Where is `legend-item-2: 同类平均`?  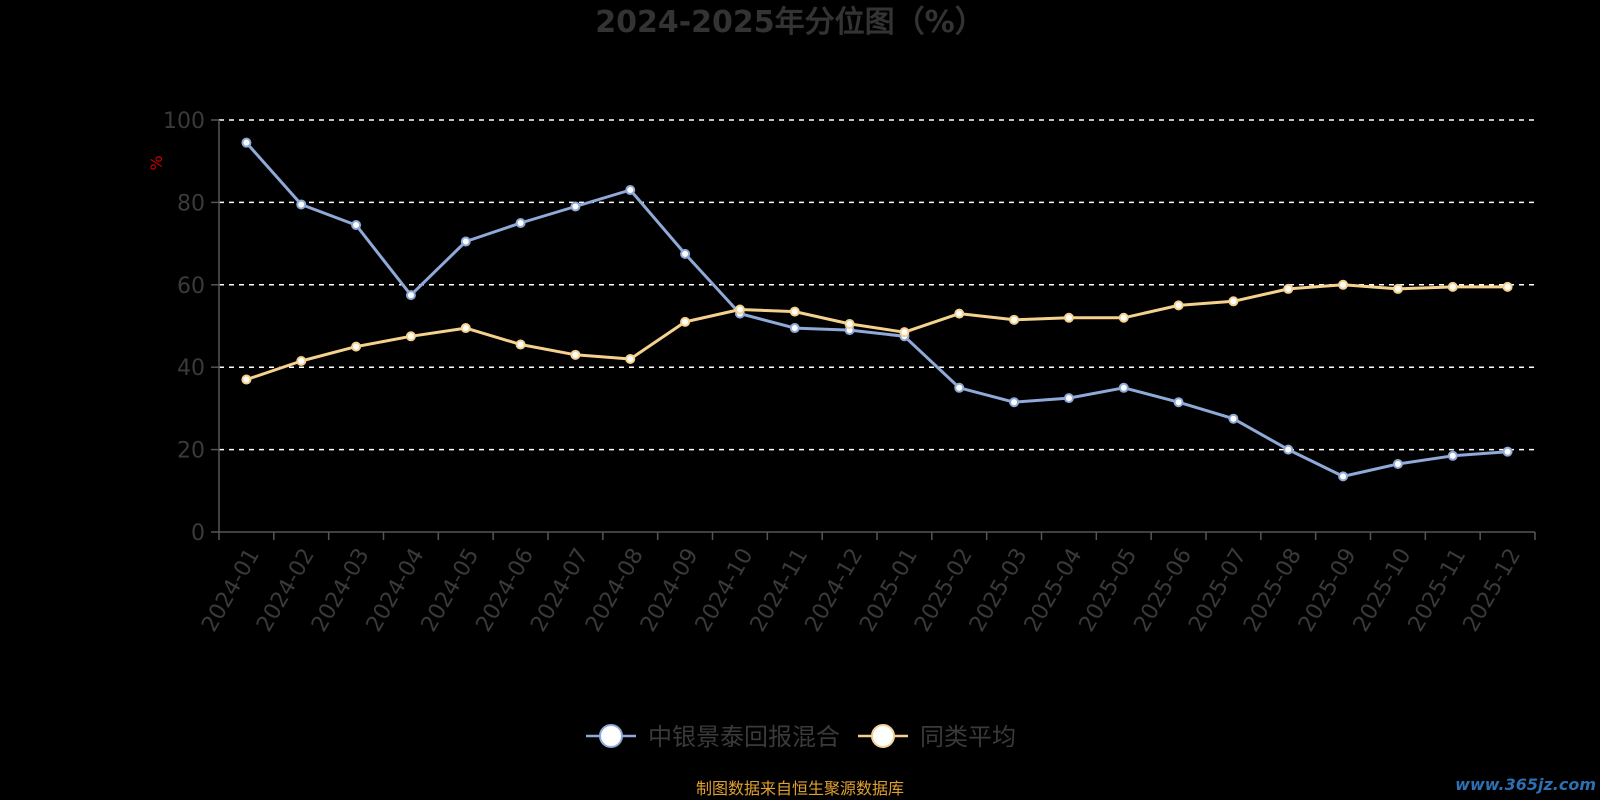
legend-item-2: 同类平均 is located at coordinates (937, 737).